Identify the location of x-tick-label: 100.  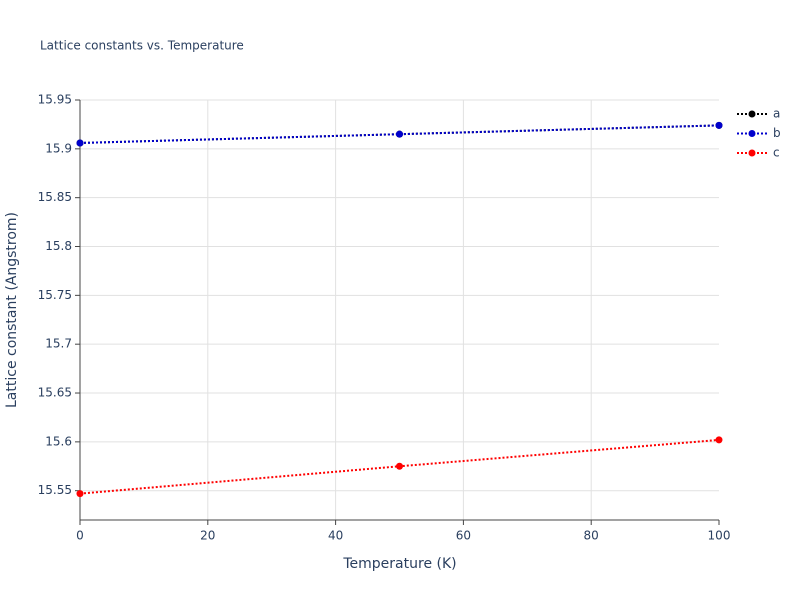
(719, 536).